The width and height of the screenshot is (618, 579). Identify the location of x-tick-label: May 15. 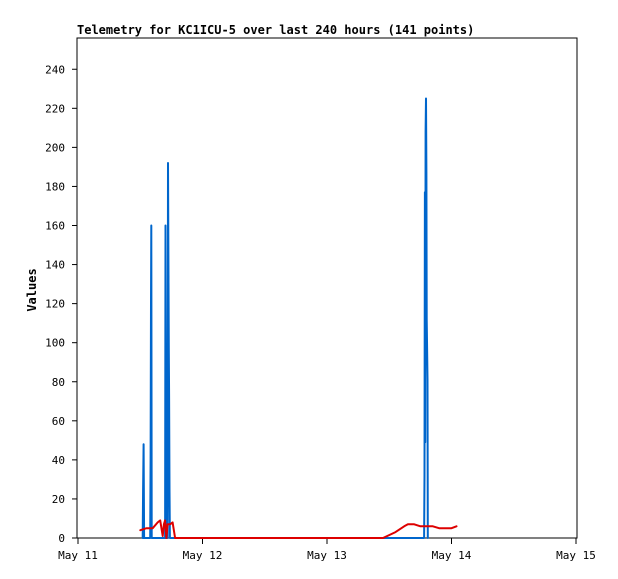
(576, 555).